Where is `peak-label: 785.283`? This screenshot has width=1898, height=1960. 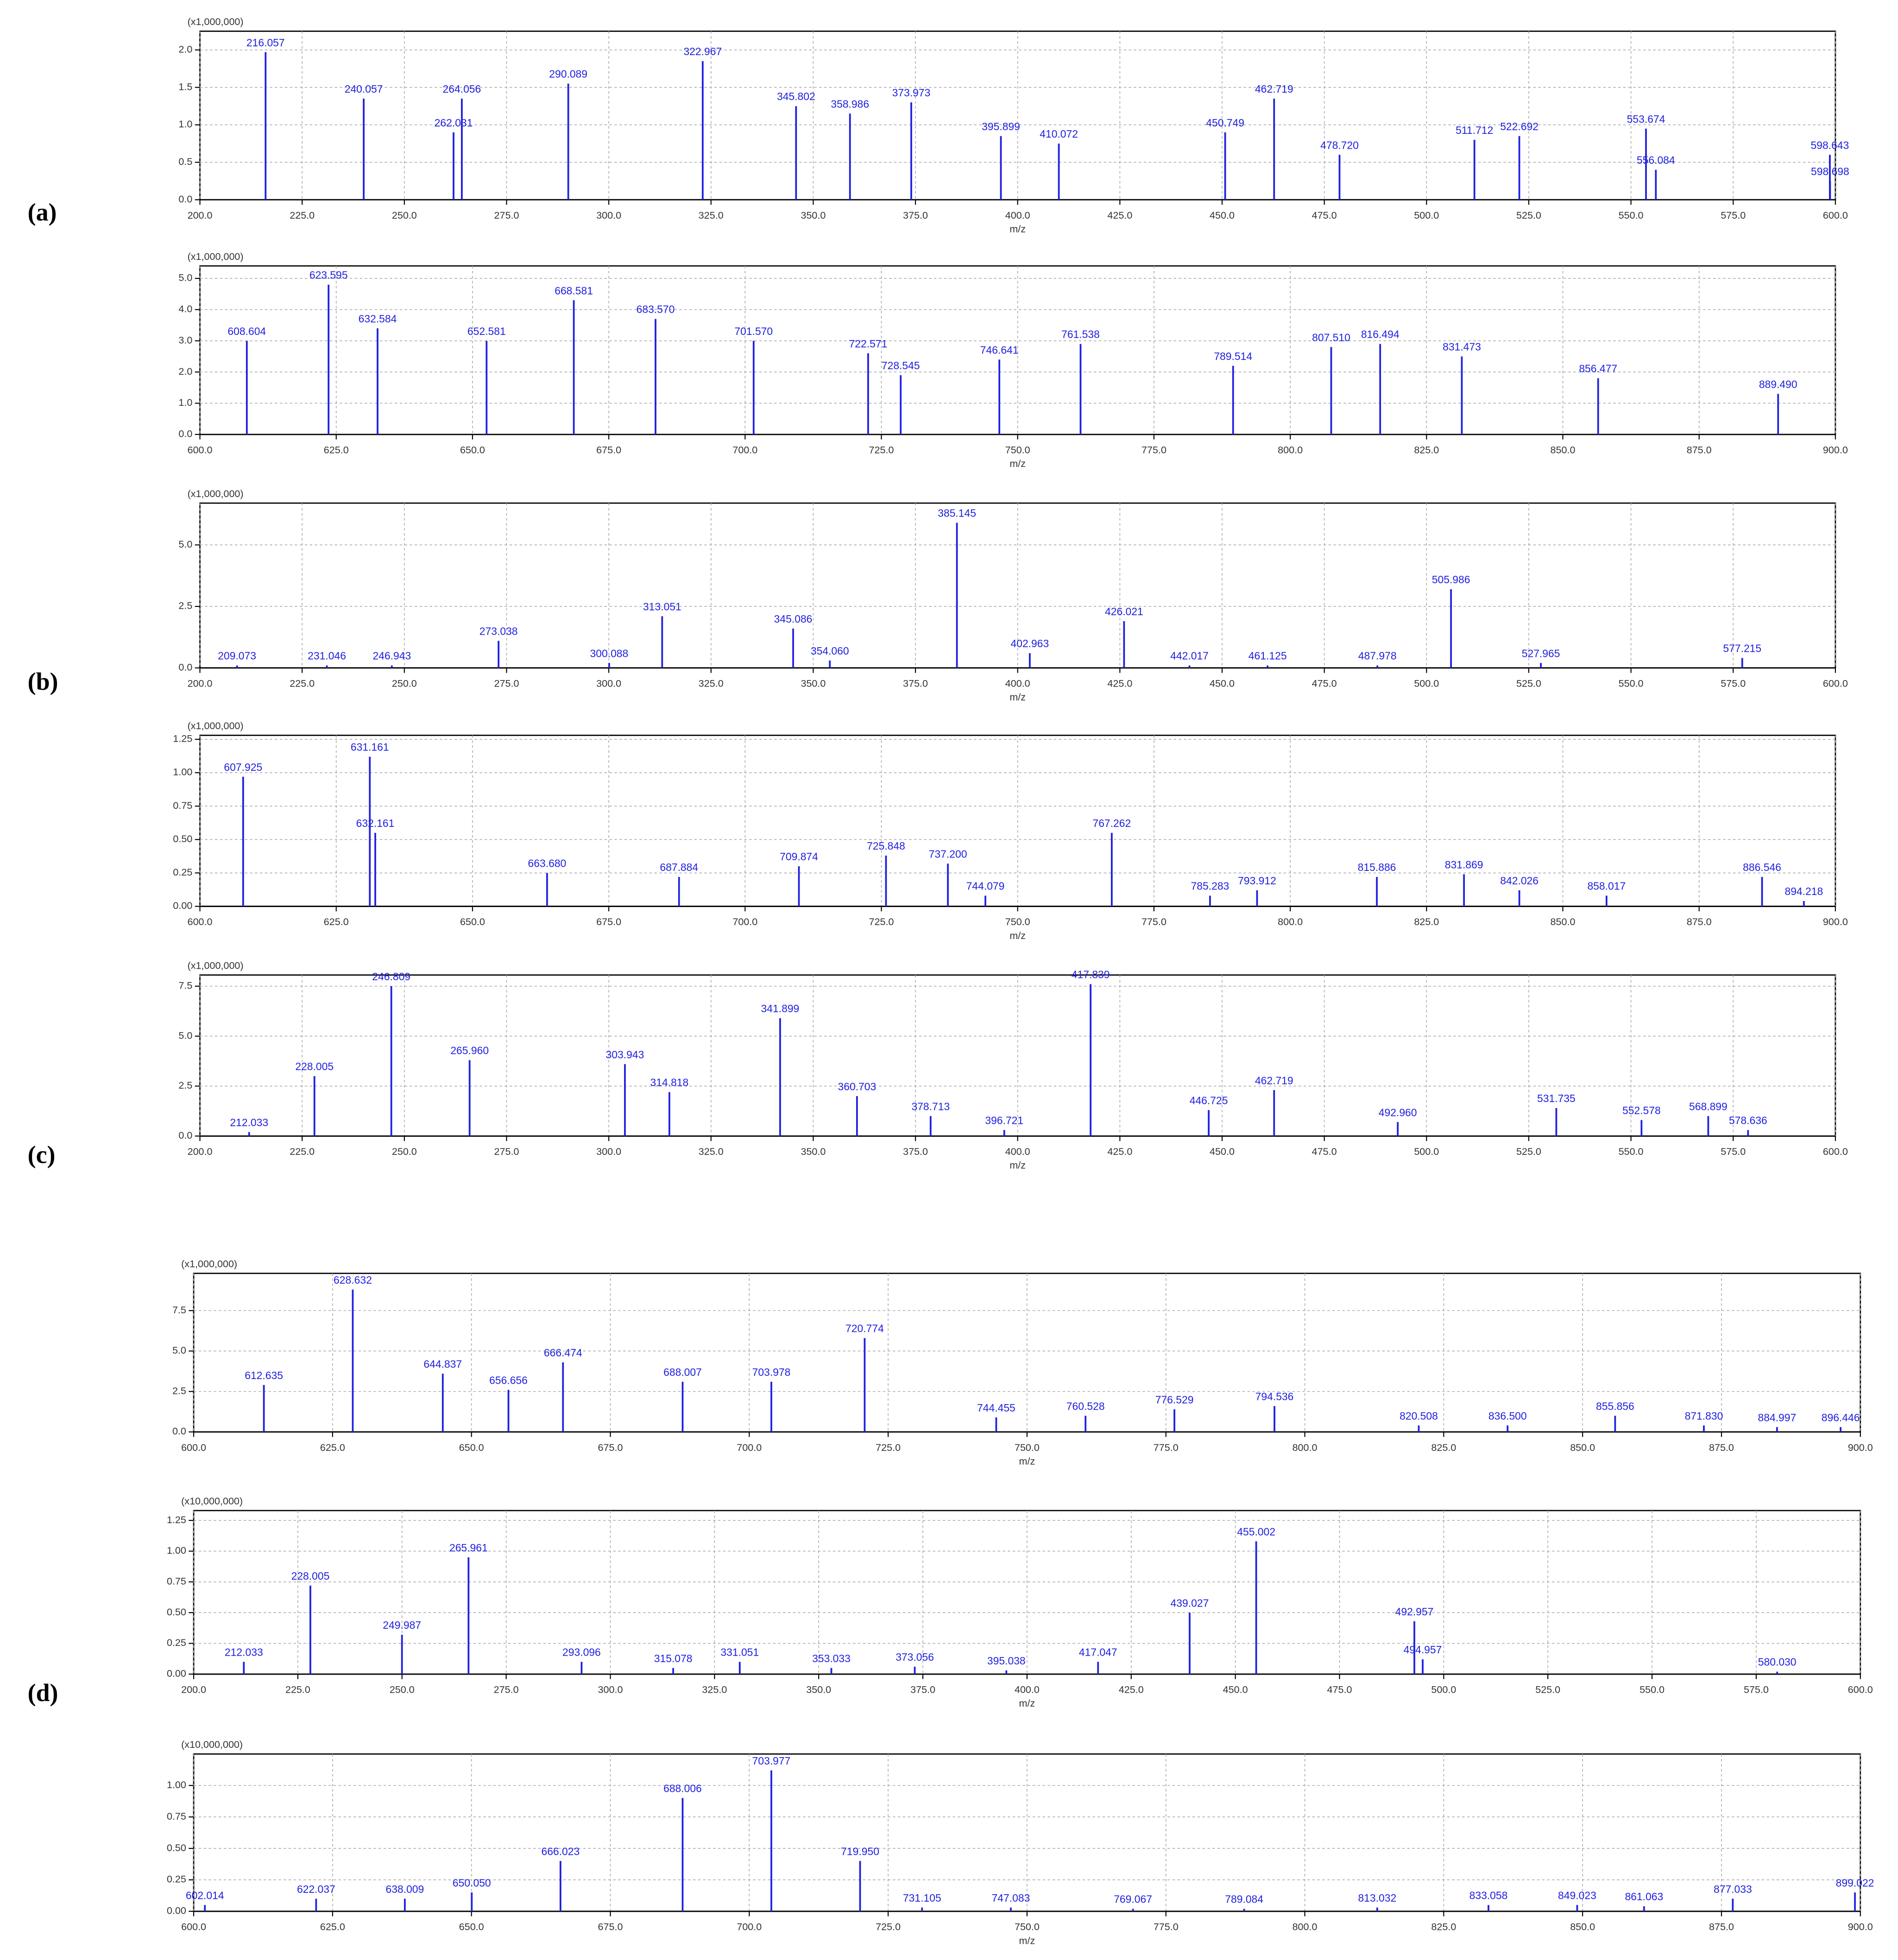
peak-label: 785.283 is located at coordinates (1211, 886).